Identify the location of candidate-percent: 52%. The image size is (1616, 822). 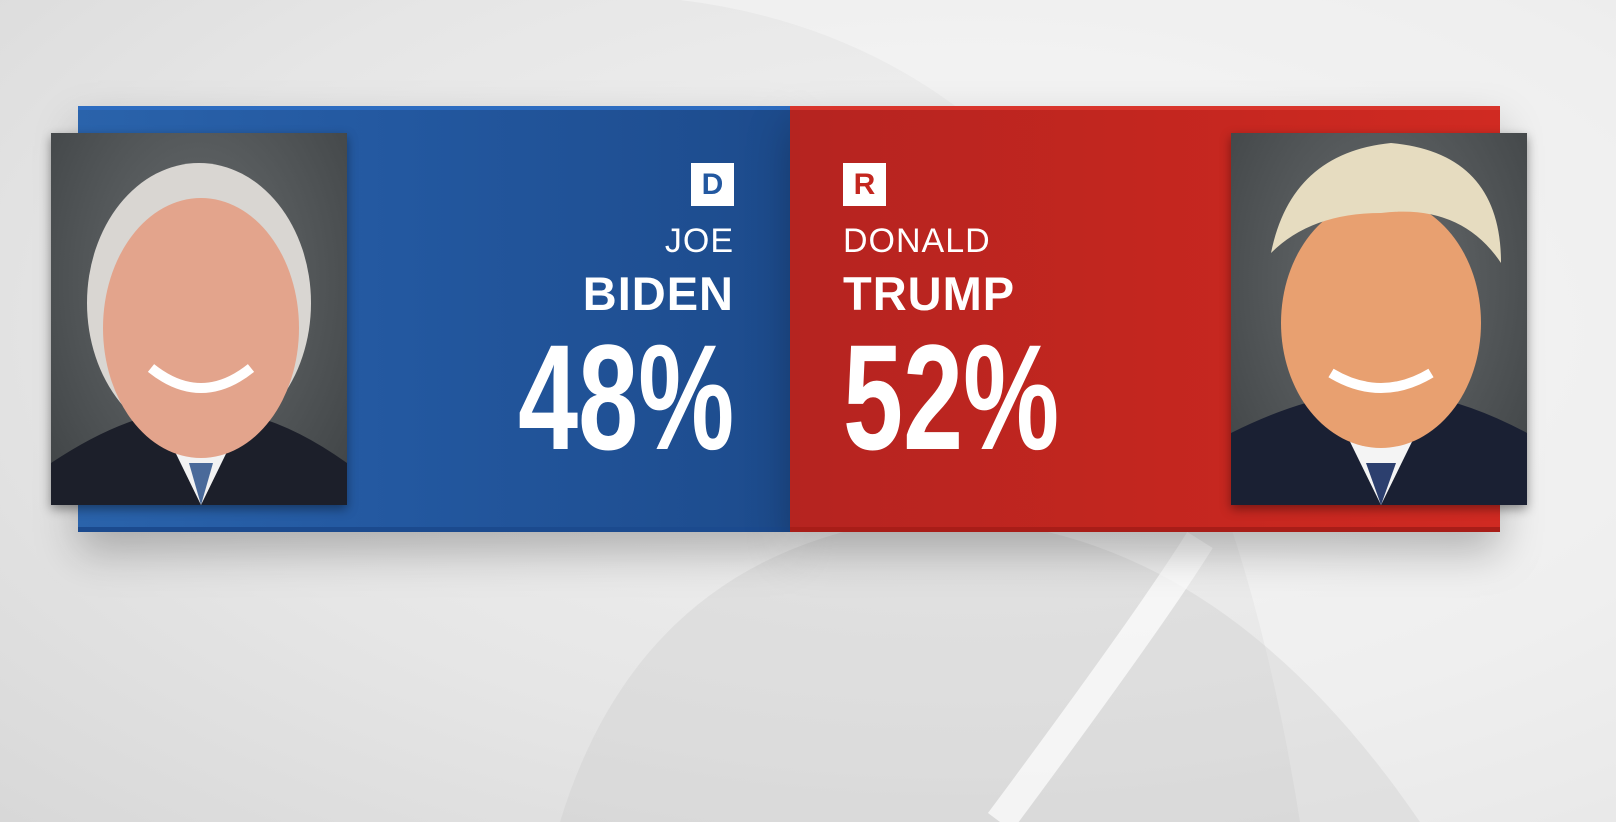
(951, 397).